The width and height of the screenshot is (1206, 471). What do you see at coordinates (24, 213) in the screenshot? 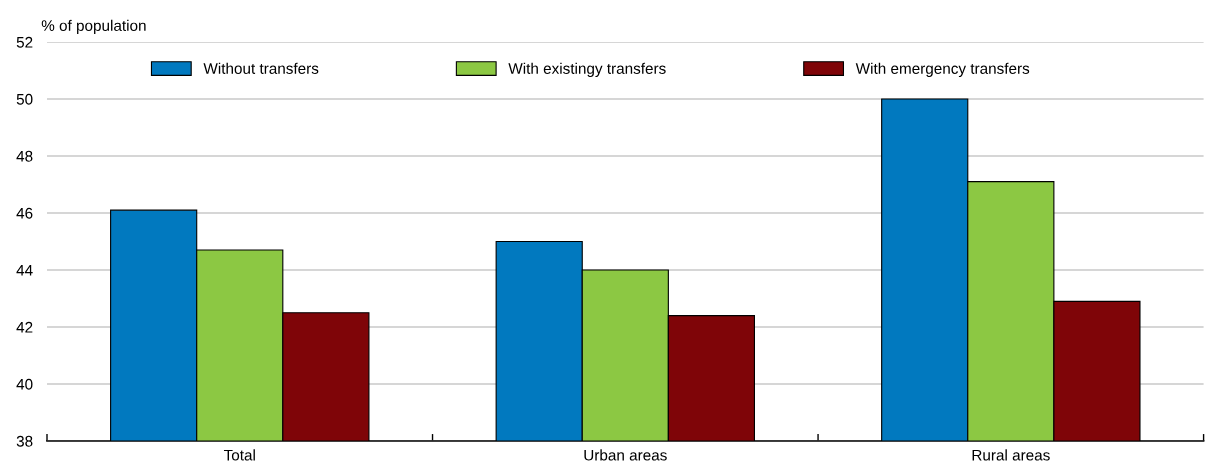
I see `y-tick-label: 46` at bounding box center [24, 213].